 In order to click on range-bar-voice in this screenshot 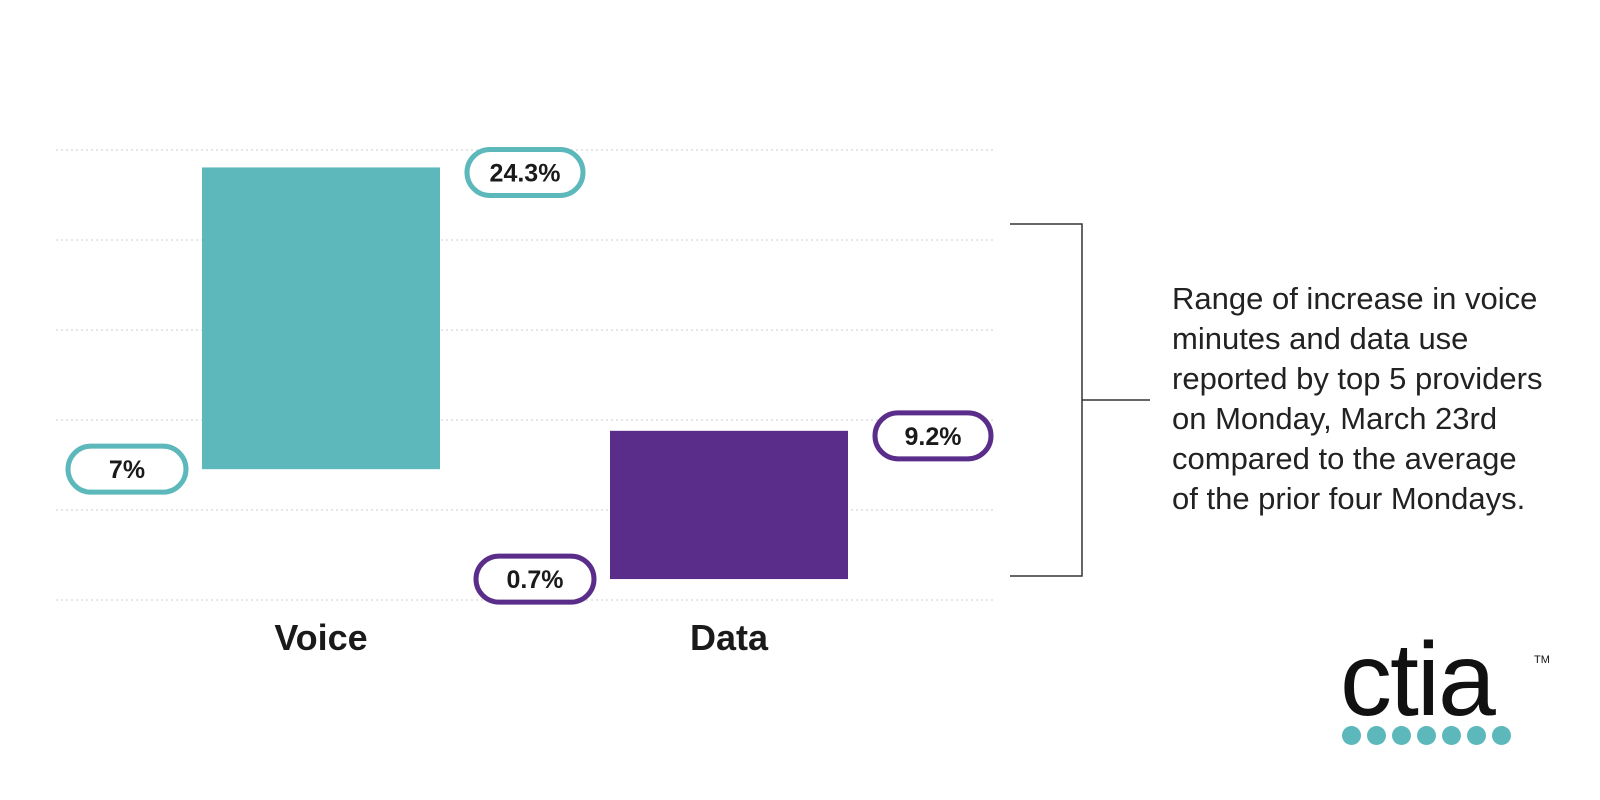, I will do `click(321, 318)`.